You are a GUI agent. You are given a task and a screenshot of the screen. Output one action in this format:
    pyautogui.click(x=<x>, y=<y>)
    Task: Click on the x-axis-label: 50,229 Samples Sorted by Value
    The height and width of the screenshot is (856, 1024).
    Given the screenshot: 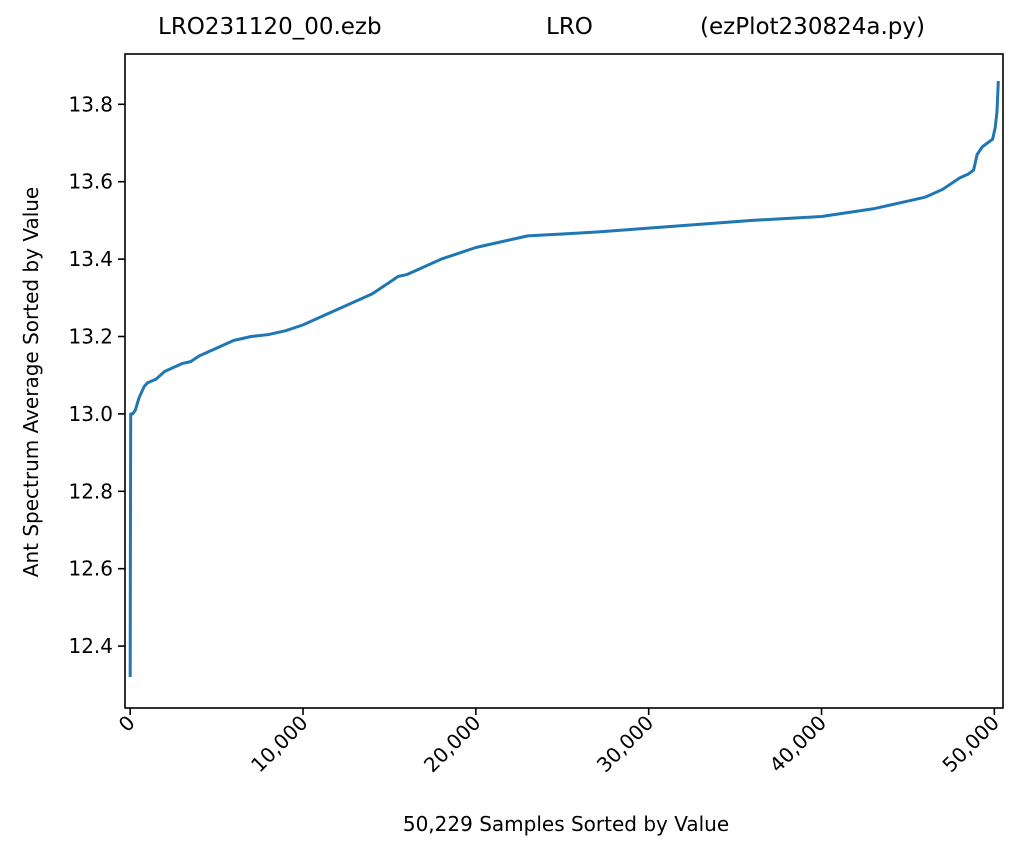 What is the action you would take?
    pyautogui.click(x=566, y=824)
    